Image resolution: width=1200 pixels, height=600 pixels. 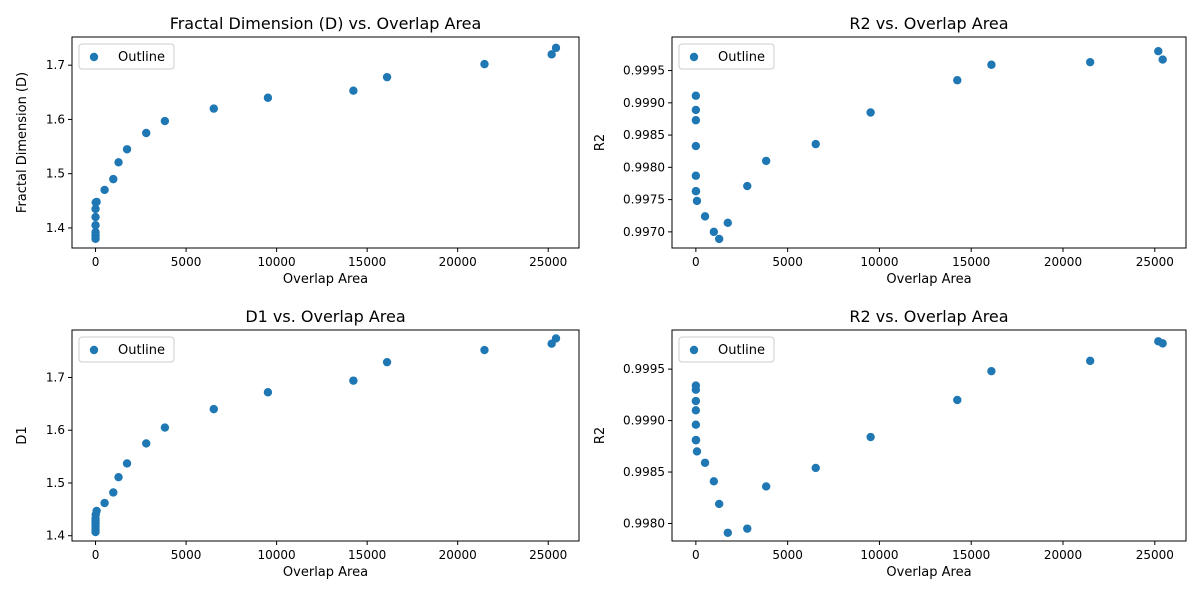 I want to click on y-tick-label: 1.6, so click(x=55, y=119).